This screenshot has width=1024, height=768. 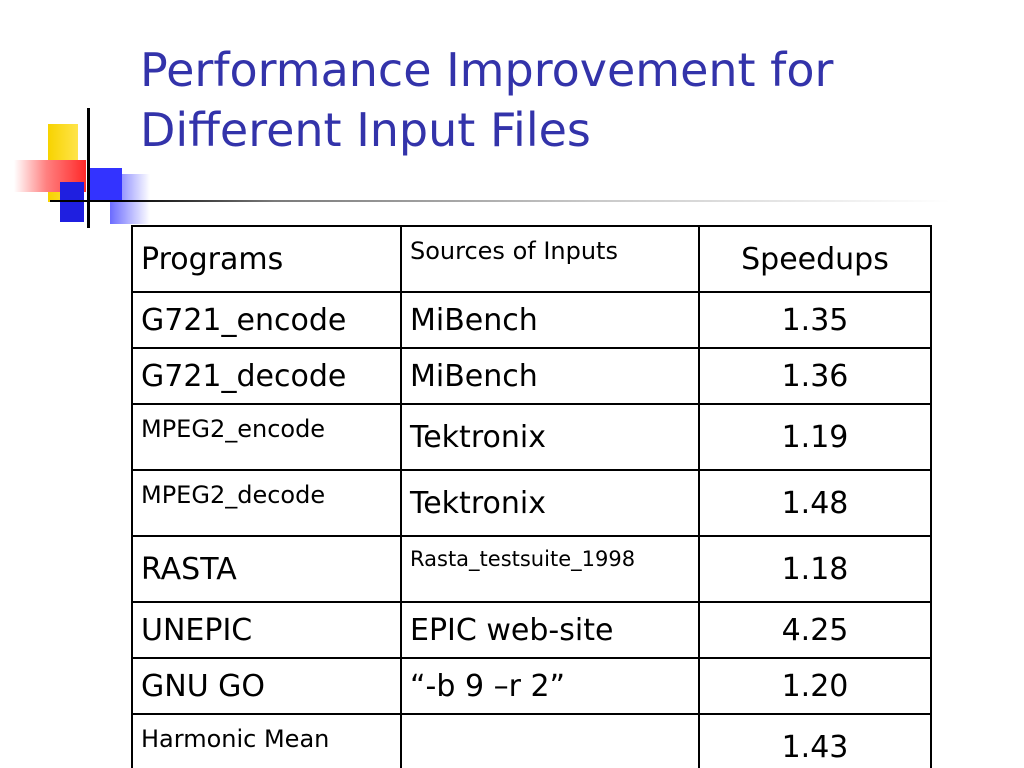 I want to click on program-cell: UNEPIC, so click(x=266, y=630).